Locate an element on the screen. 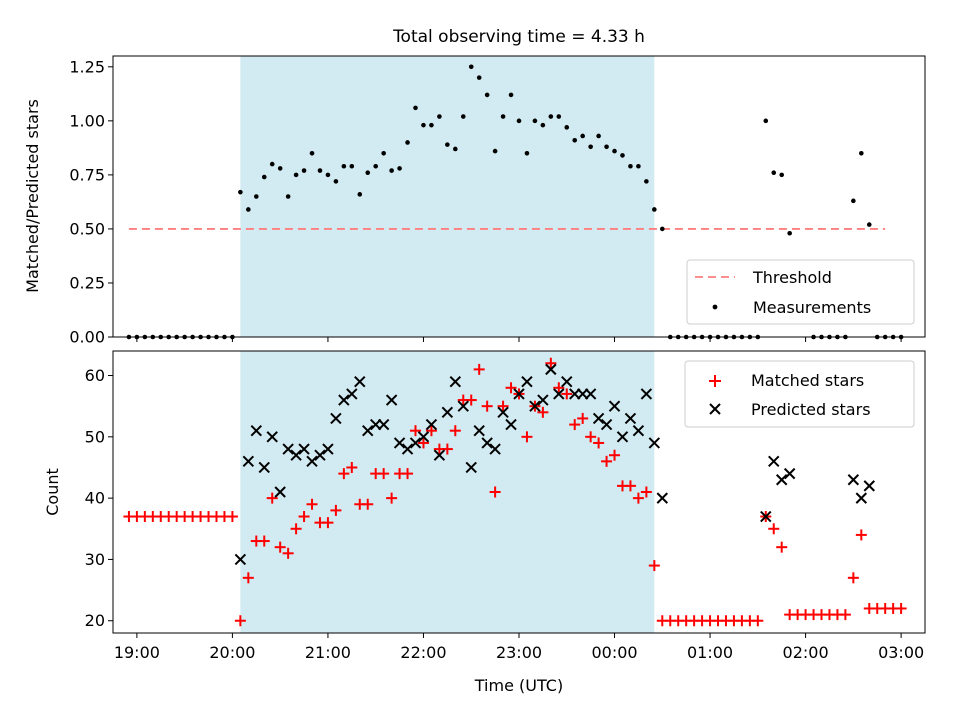 Image resolution: width=960 pixels, height=720 pixels. legend-measurements-label: Measurements is located at coordinates (812, 307).